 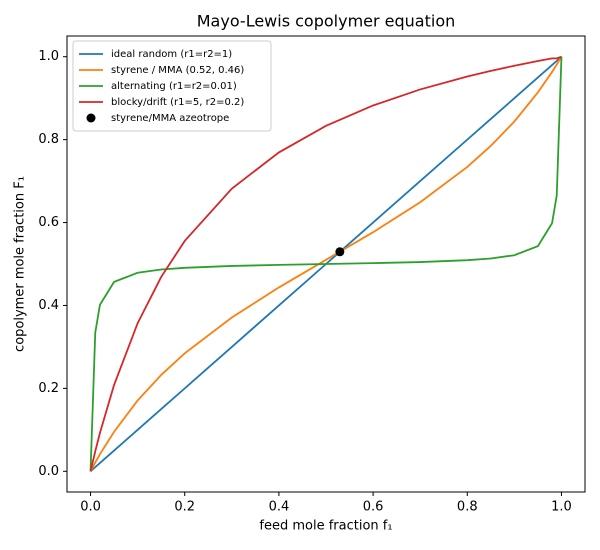 What do you see at coordinates (340, 252) in the screenshot?
I see `scatter-point` at bounding box center [340, 252].